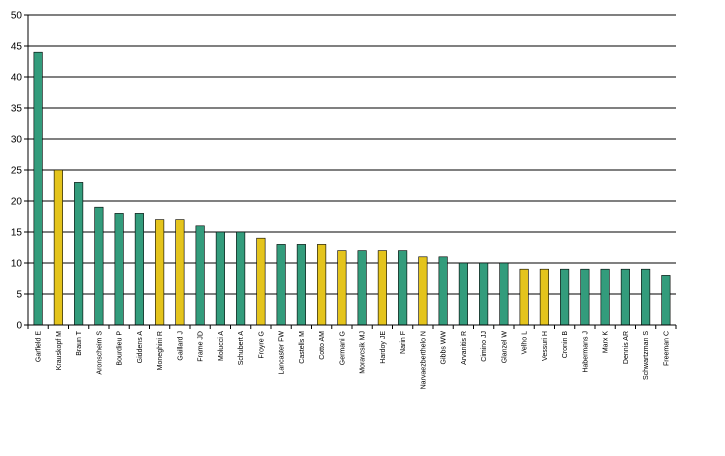 The width and height of the screenshot is (725, 456). Describe the element at coordinates (17, 140) in the screenshot. I see `y-tick-label: 30` at that location.